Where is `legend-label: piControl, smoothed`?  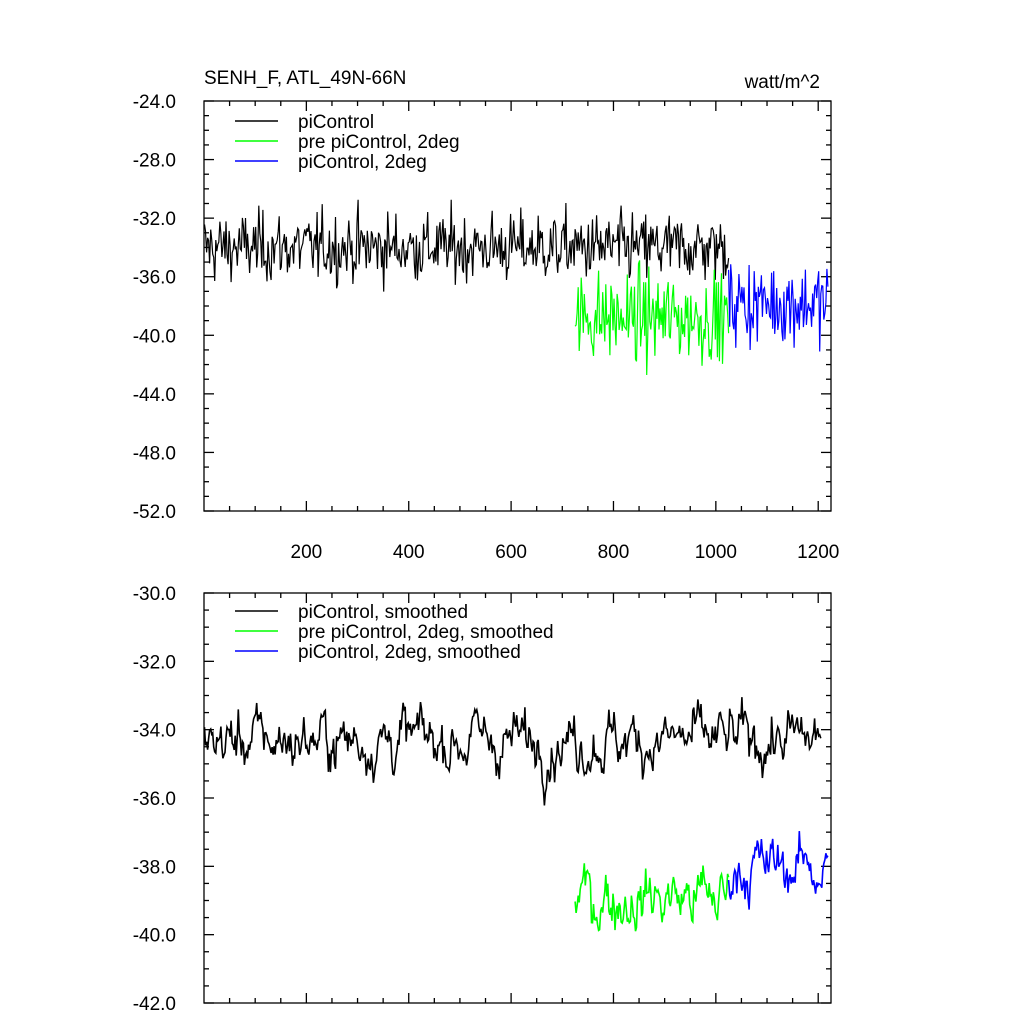
legend-label: piControl, smoothed is located at coordinates (383, 612).